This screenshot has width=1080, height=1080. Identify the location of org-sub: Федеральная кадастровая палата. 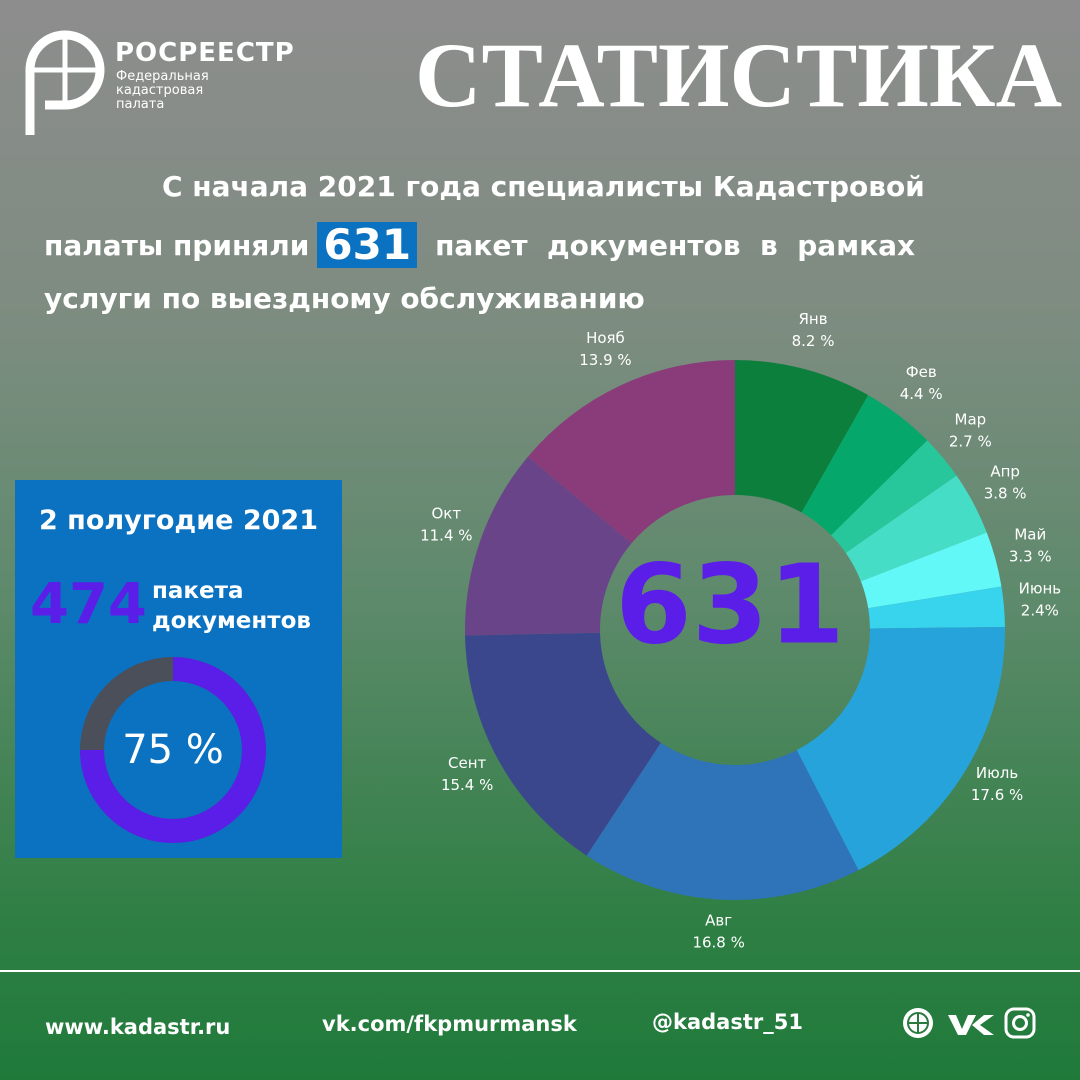
(162, 91).